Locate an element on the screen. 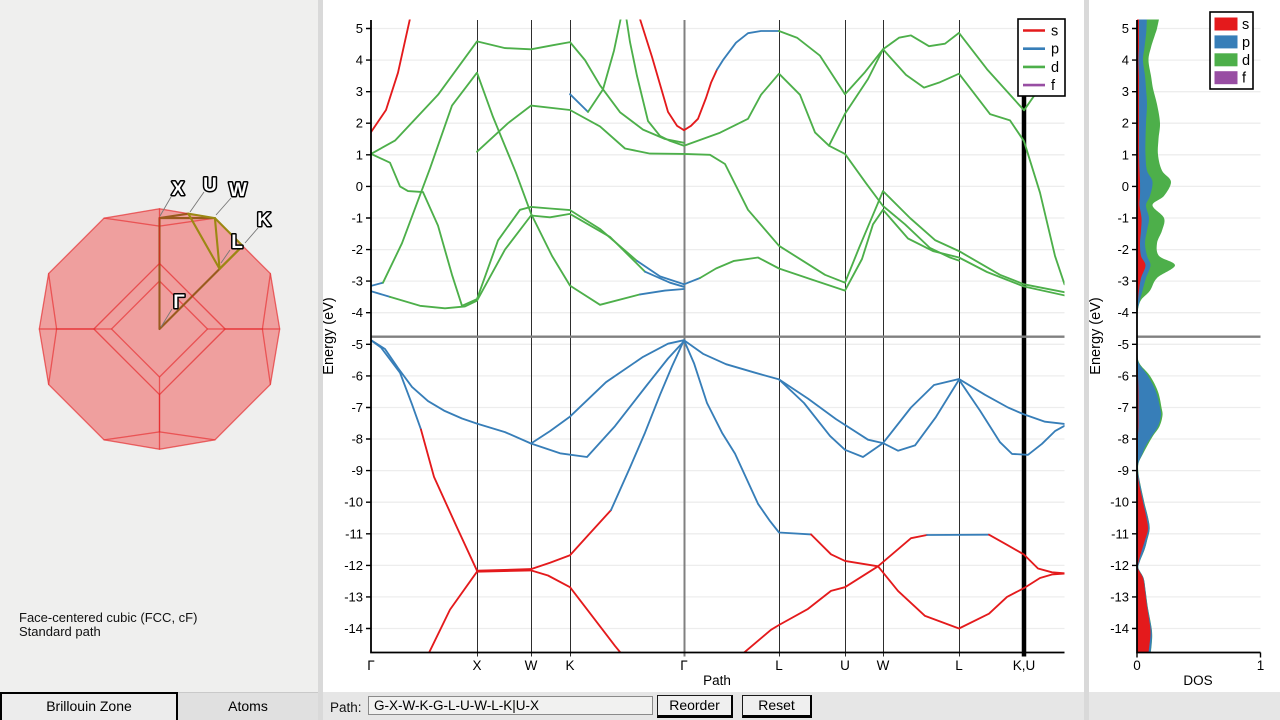 The image size is (1280, 720). svg-text: K,U is located at coordinates (1024, 665).